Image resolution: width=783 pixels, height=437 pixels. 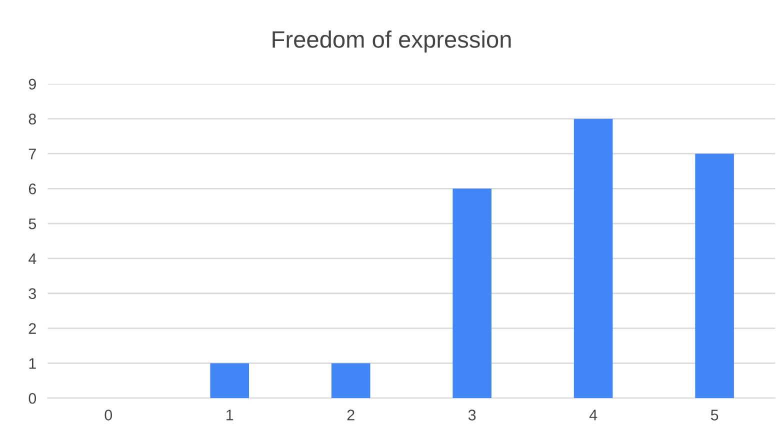 What do you see at coordinates (32, 398) in the screenshot?
I see `y-tick-label: 0` at bounding box center [32, 398].